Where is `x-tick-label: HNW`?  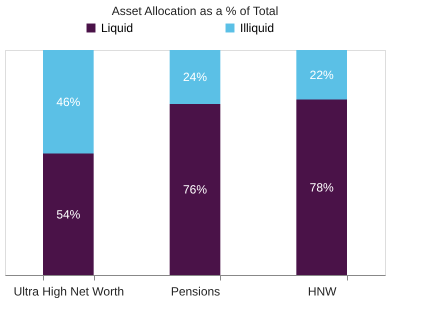
x-tick-label: HNW is located at coordinates (323, 291).